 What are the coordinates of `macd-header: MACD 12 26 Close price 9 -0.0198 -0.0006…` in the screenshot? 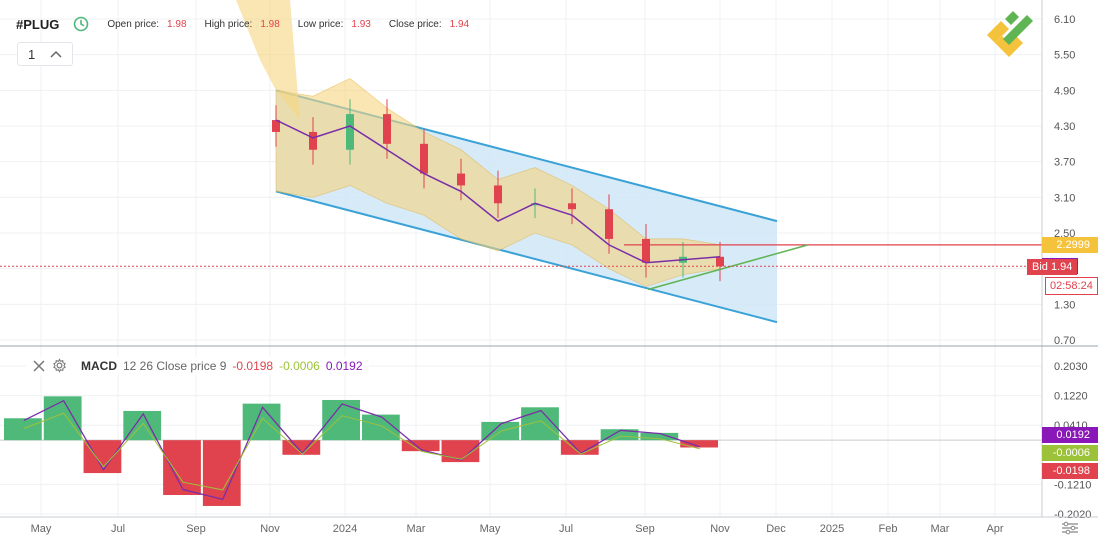 It's located at (197, 365).